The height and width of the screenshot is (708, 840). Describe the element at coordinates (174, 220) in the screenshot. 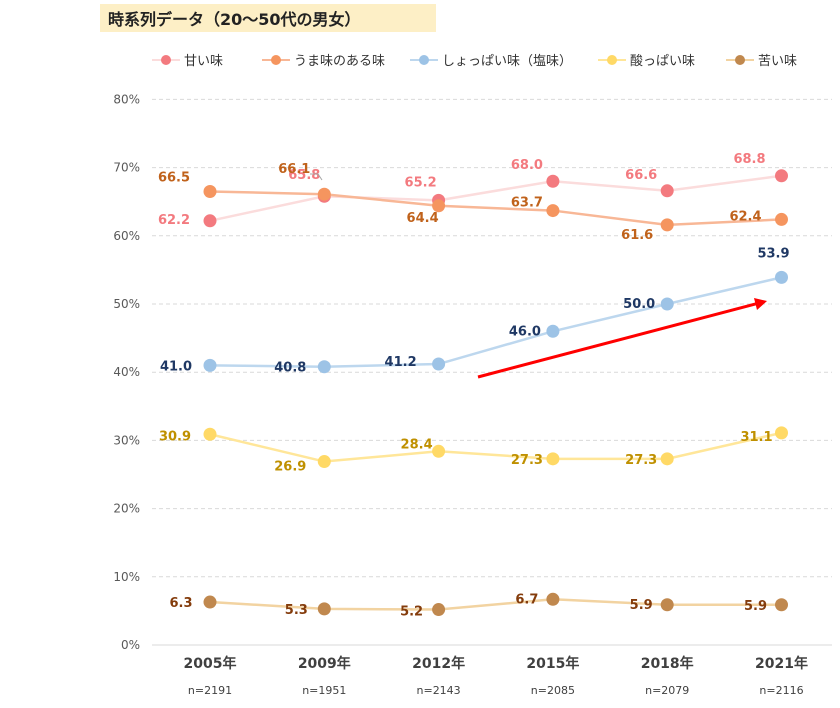

I see `data-label: 62.2` at that location.